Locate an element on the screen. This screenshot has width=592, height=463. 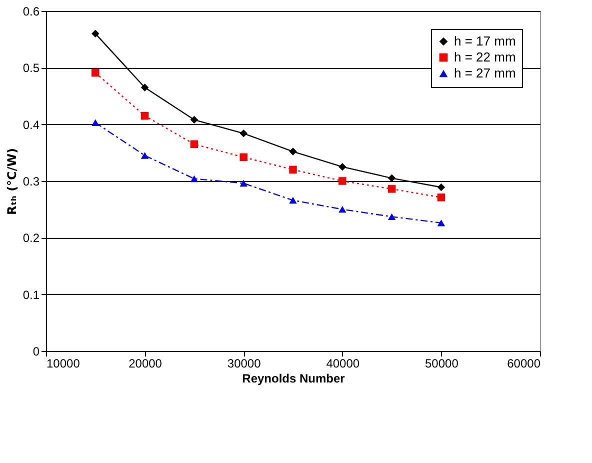
y-tick-label: 0.5 is located at coordinates (31, 68).